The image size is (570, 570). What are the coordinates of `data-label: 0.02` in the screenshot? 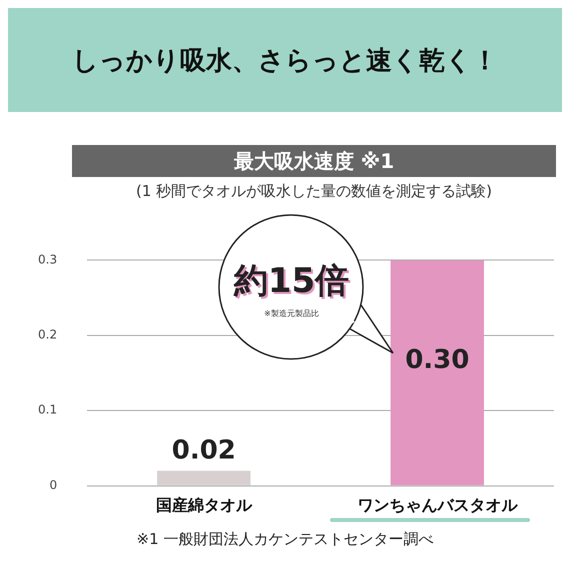 It's located at (204, 451).